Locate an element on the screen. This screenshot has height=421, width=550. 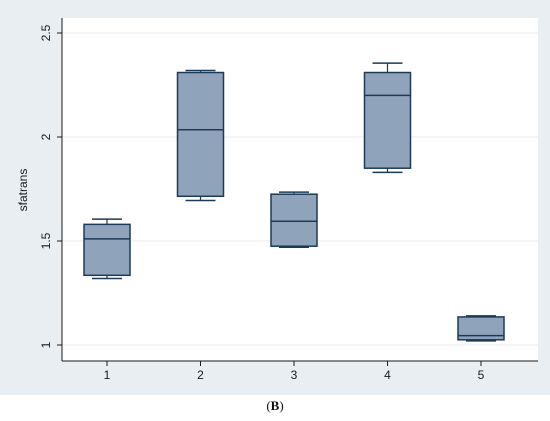
x-tick-label: 4 is located at coordinates (387, 375).